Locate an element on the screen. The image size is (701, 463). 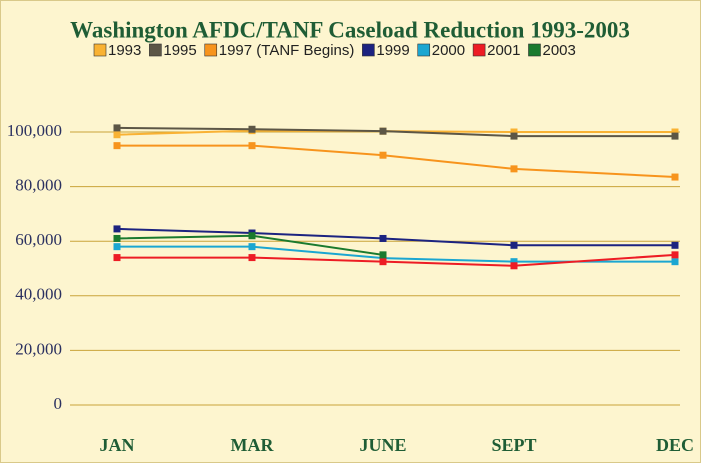
y-tick-label: 100,000 is located at coordinates (34, 130).